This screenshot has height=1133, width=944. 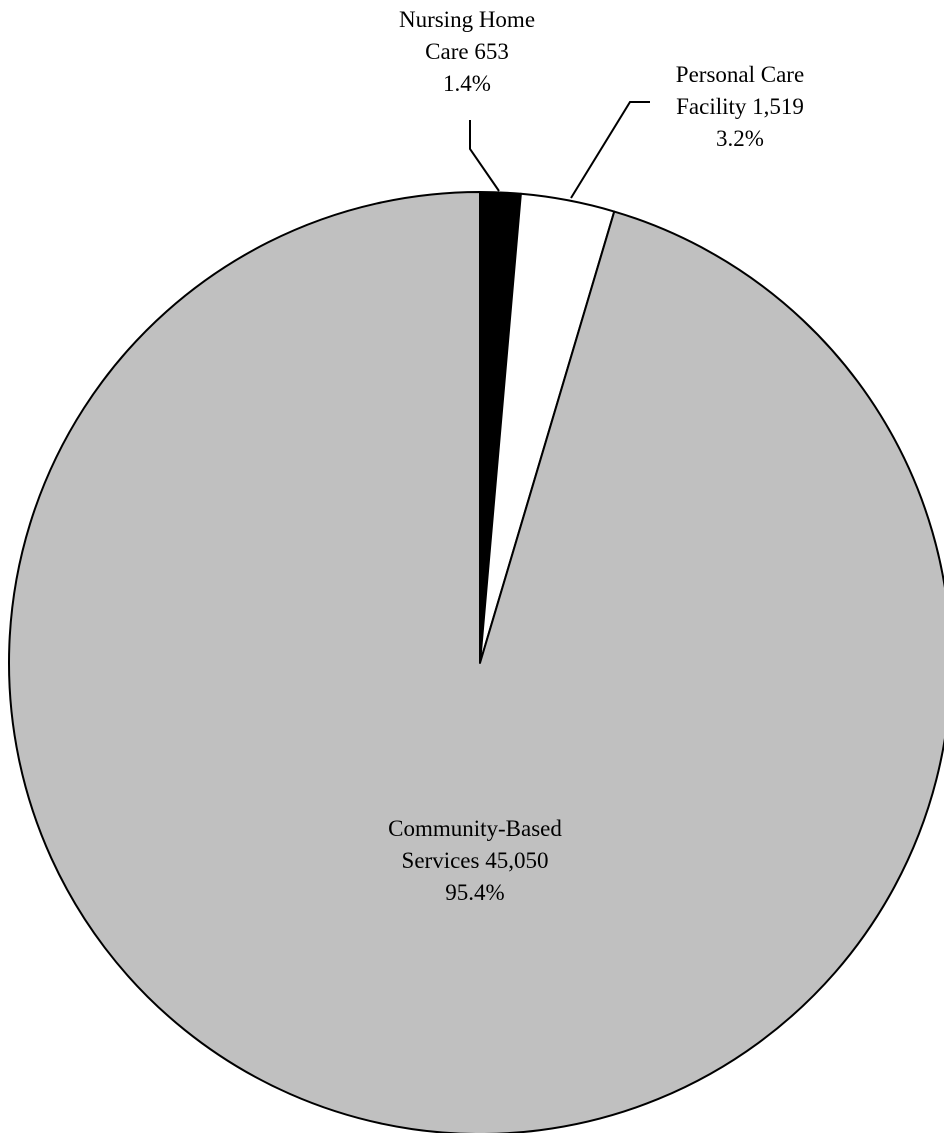 I want to click on slice-label-line: Nursing Home, so click(x=467, y=19).